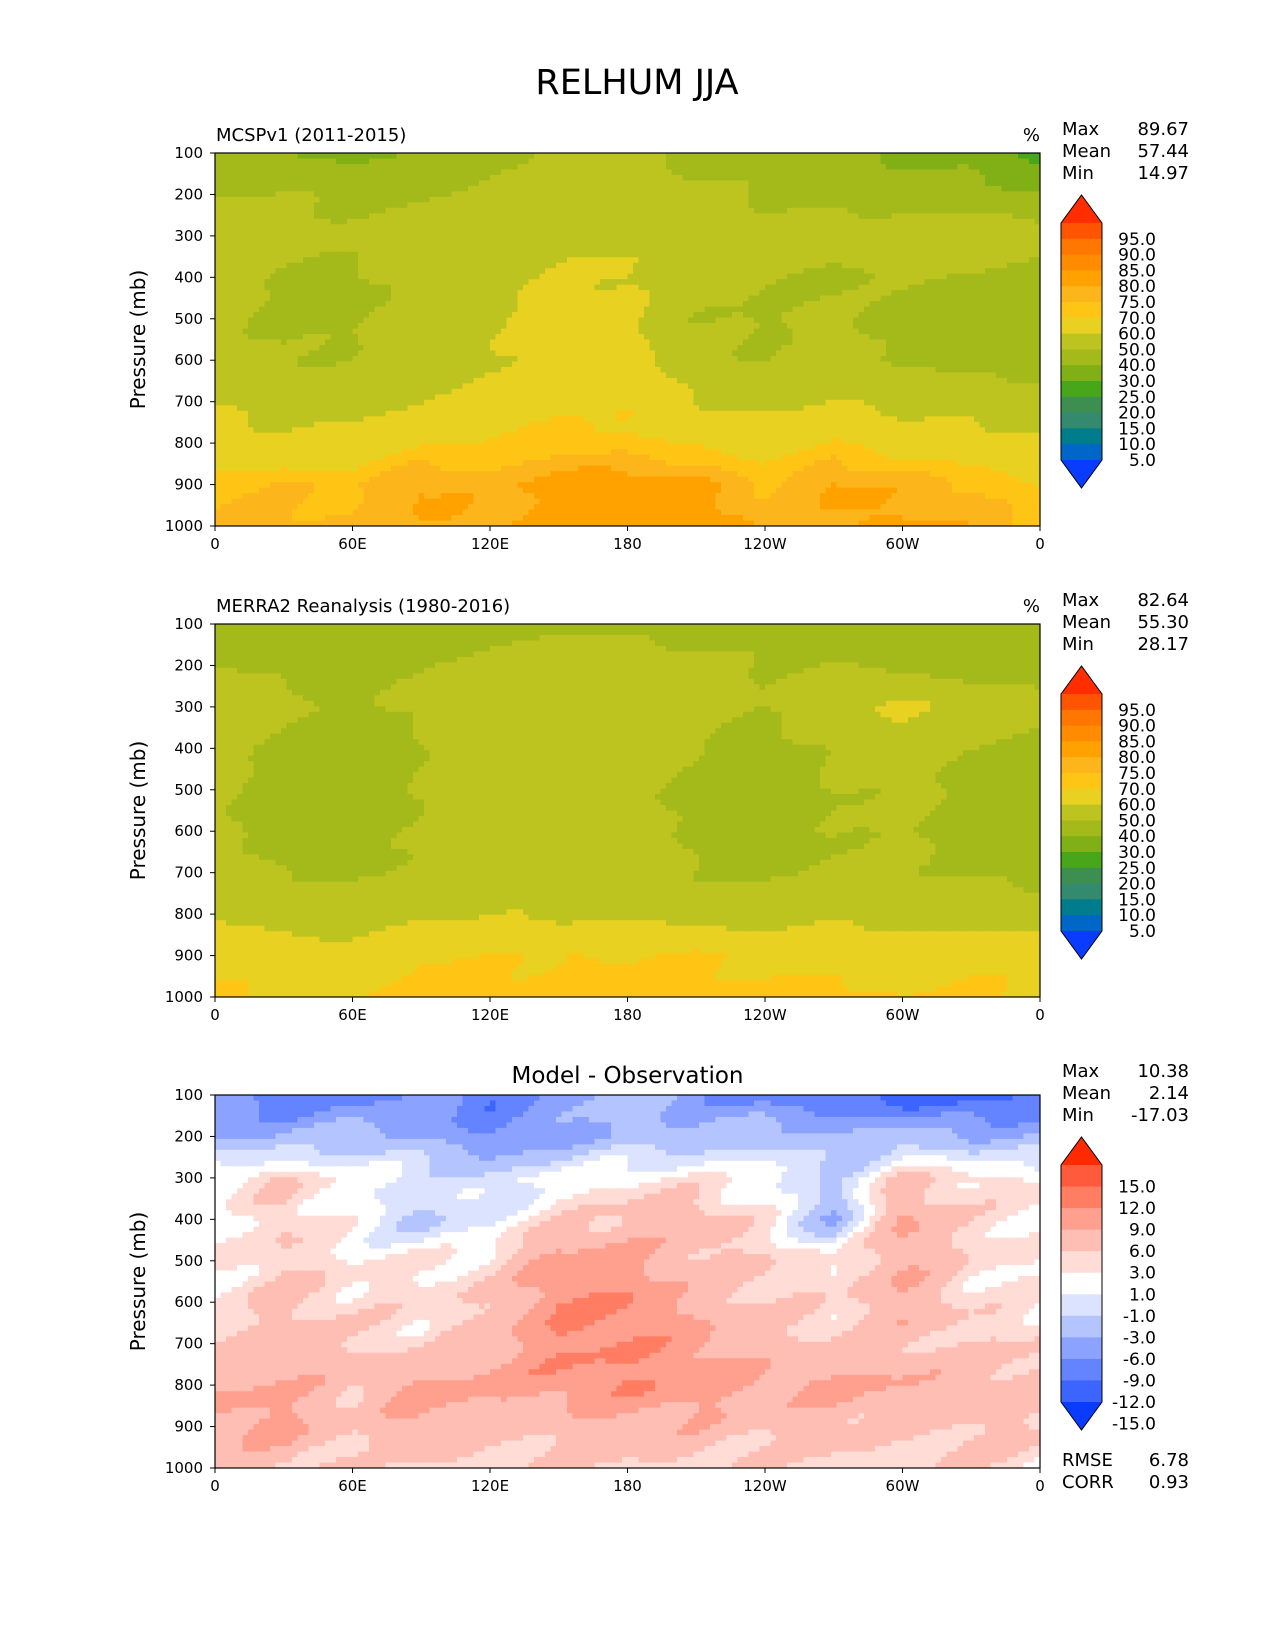 This screenshot has width=1275, height=1650. What do you see at coordinates (1142, 1274) in the screenshot?
I see `colorbar-level-label: 3.0` at bounding box center [1142, 1274].